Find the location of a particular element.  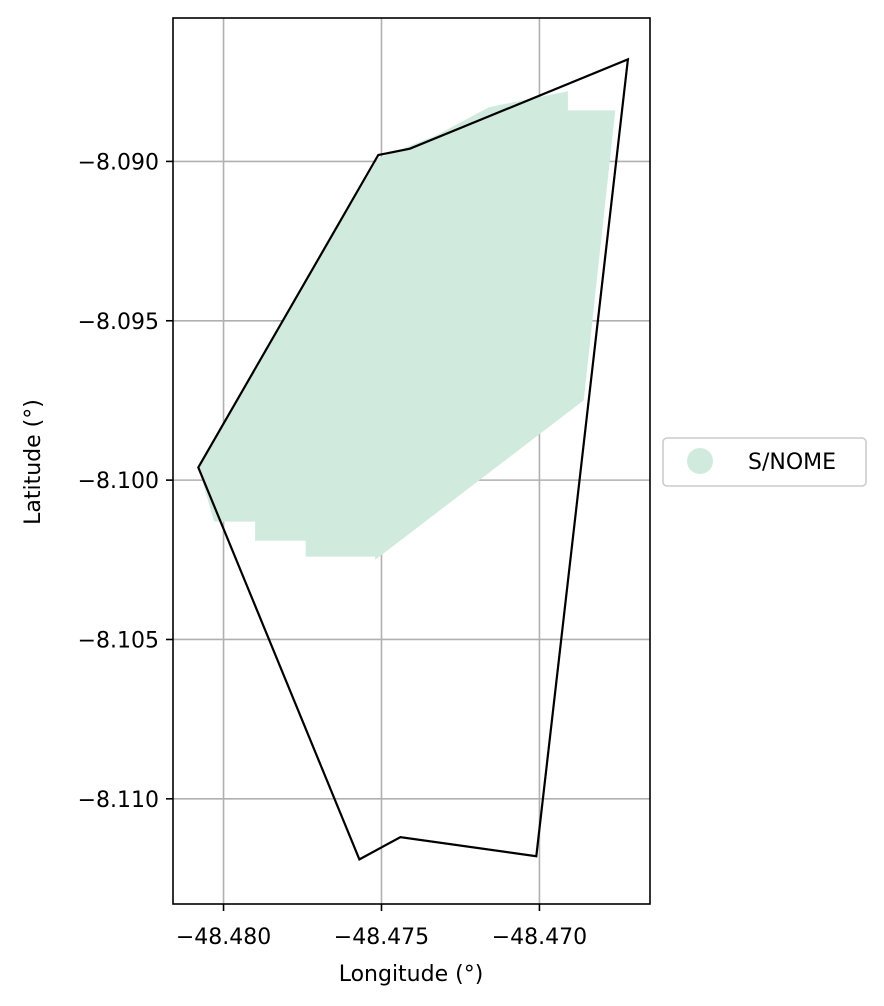

x-tick-label: −48.480 is located at coordinates (223, 937).